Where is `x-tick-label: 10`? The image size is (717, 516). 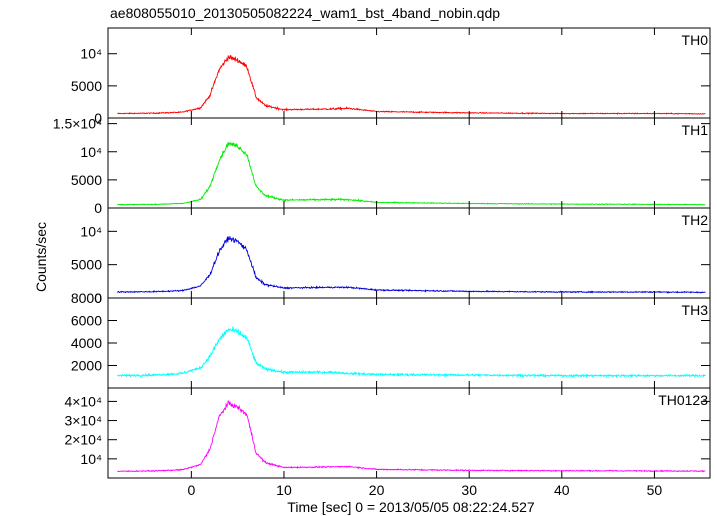
x-tick-label: 10 is located at coordinates (284, 490).